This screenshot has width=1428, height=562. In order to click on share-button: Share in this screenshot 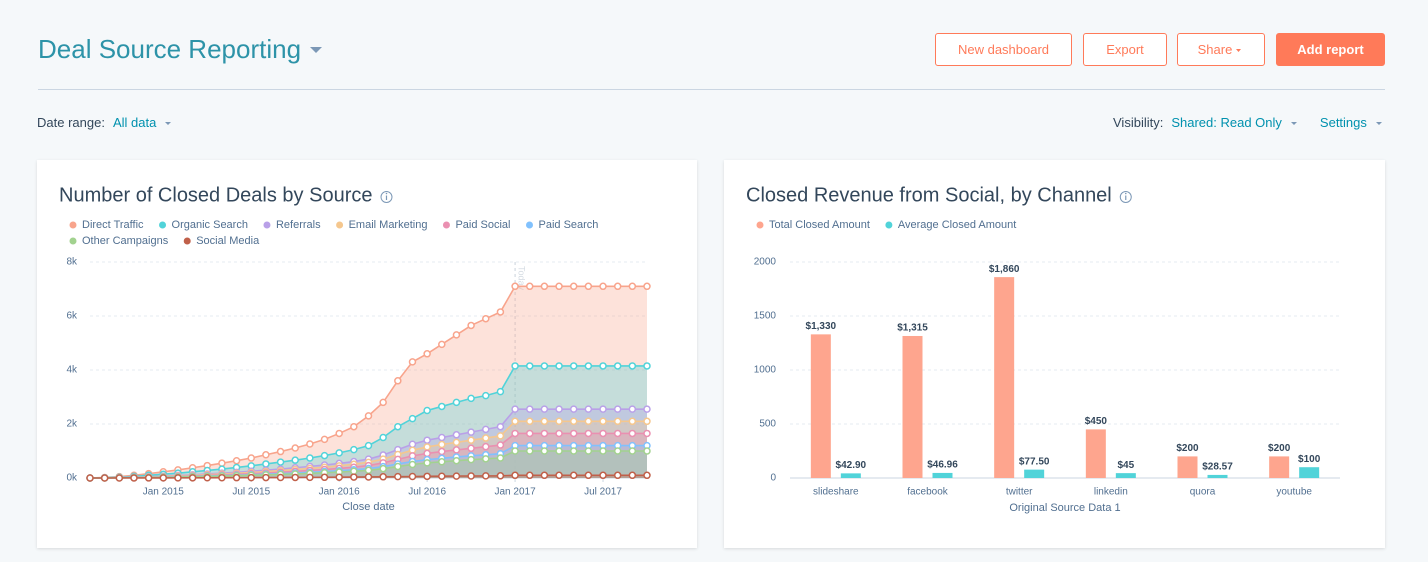, I will do `click(1221, 49)`.